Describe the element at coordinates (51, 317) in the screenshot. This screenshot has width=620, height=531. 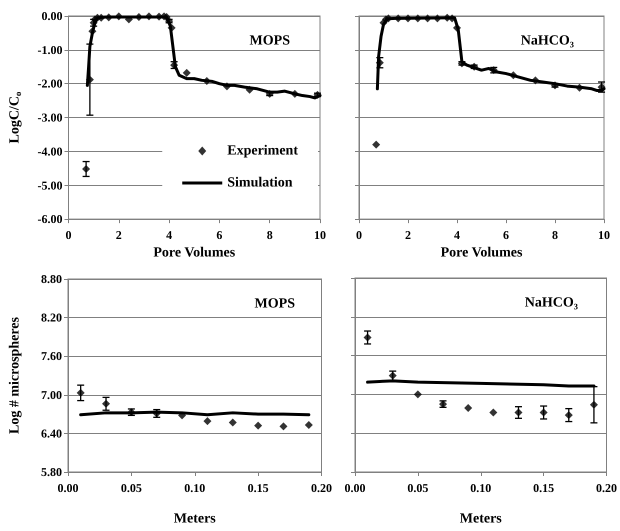
I see `y-tick-label: 8.20` at that location.